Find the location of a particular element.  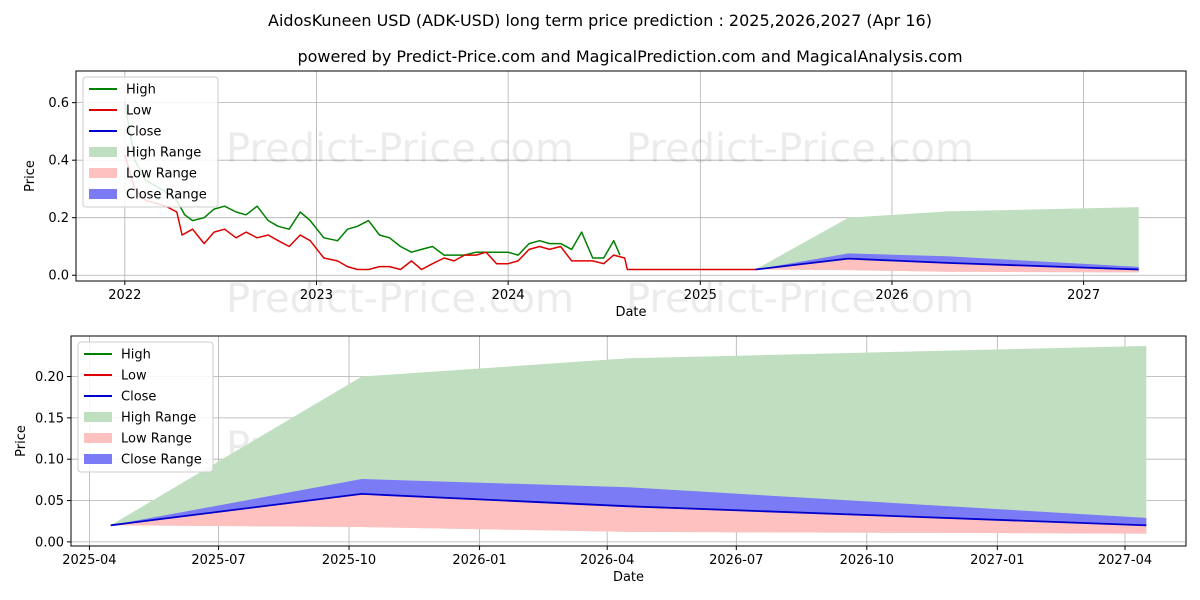

x-tick-label: 2026-01 is located at coordinates (479, 560).